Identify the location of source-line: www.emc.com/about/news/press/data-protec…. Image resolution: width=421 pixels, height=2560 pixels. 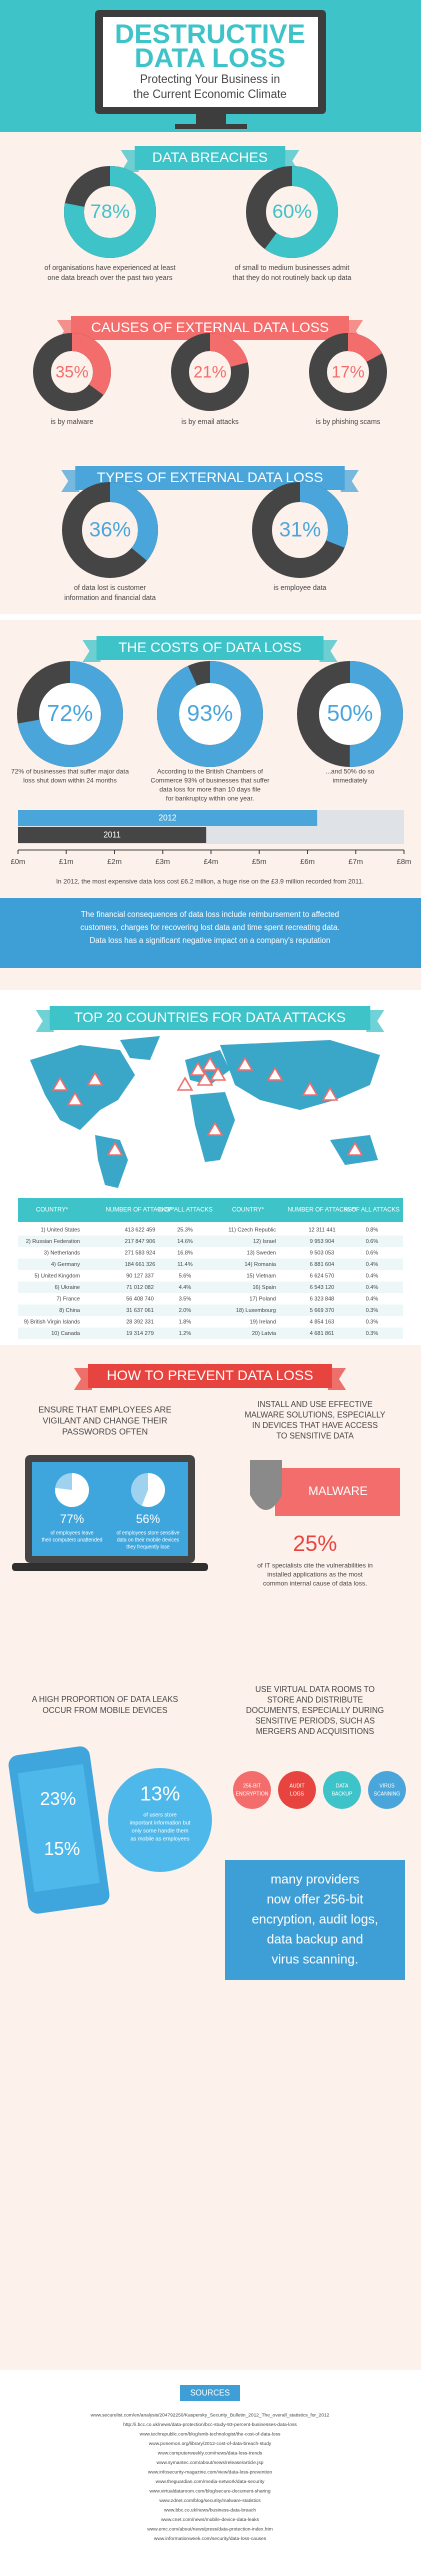
(210, 2529).